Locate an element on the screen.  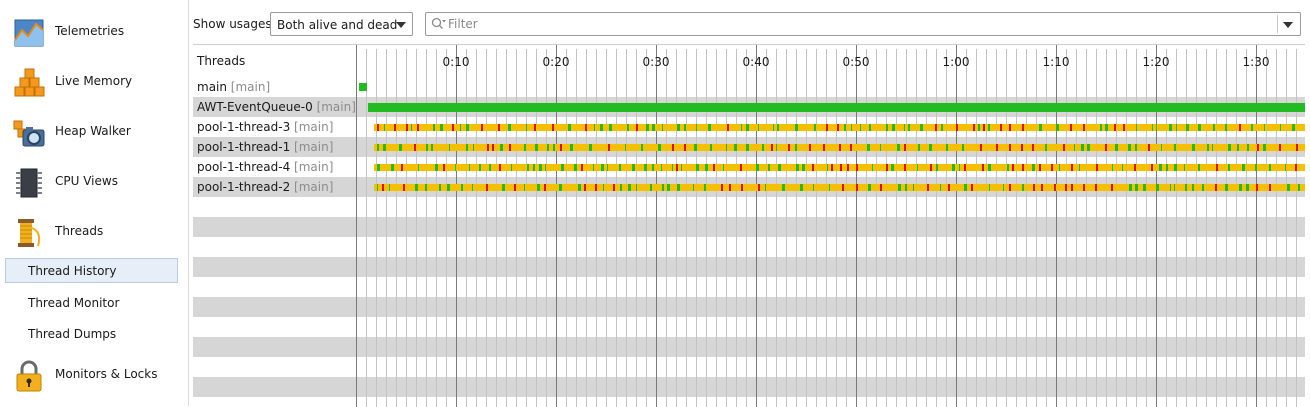
sidebar-item-threads: Threads is located at coordinates (94, 232).